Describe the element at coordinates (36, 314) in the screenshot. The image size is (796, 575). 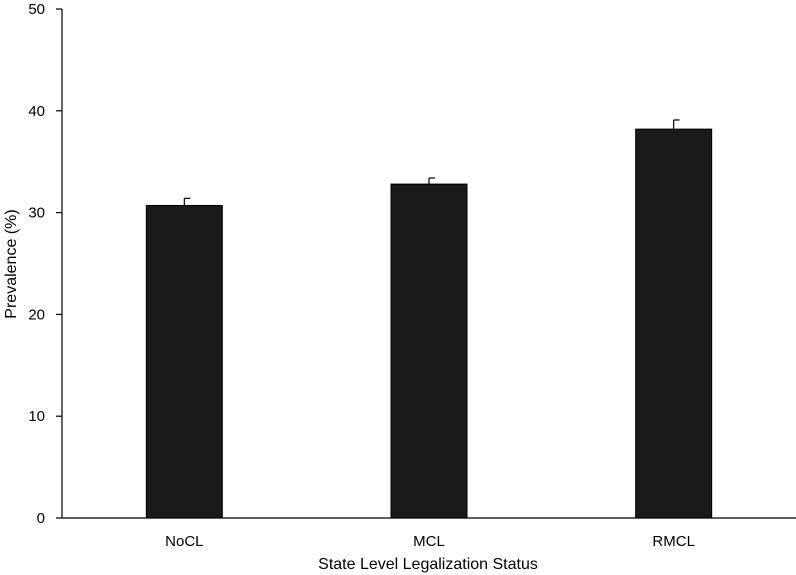
I see `y-tick-label: 20` at that location.